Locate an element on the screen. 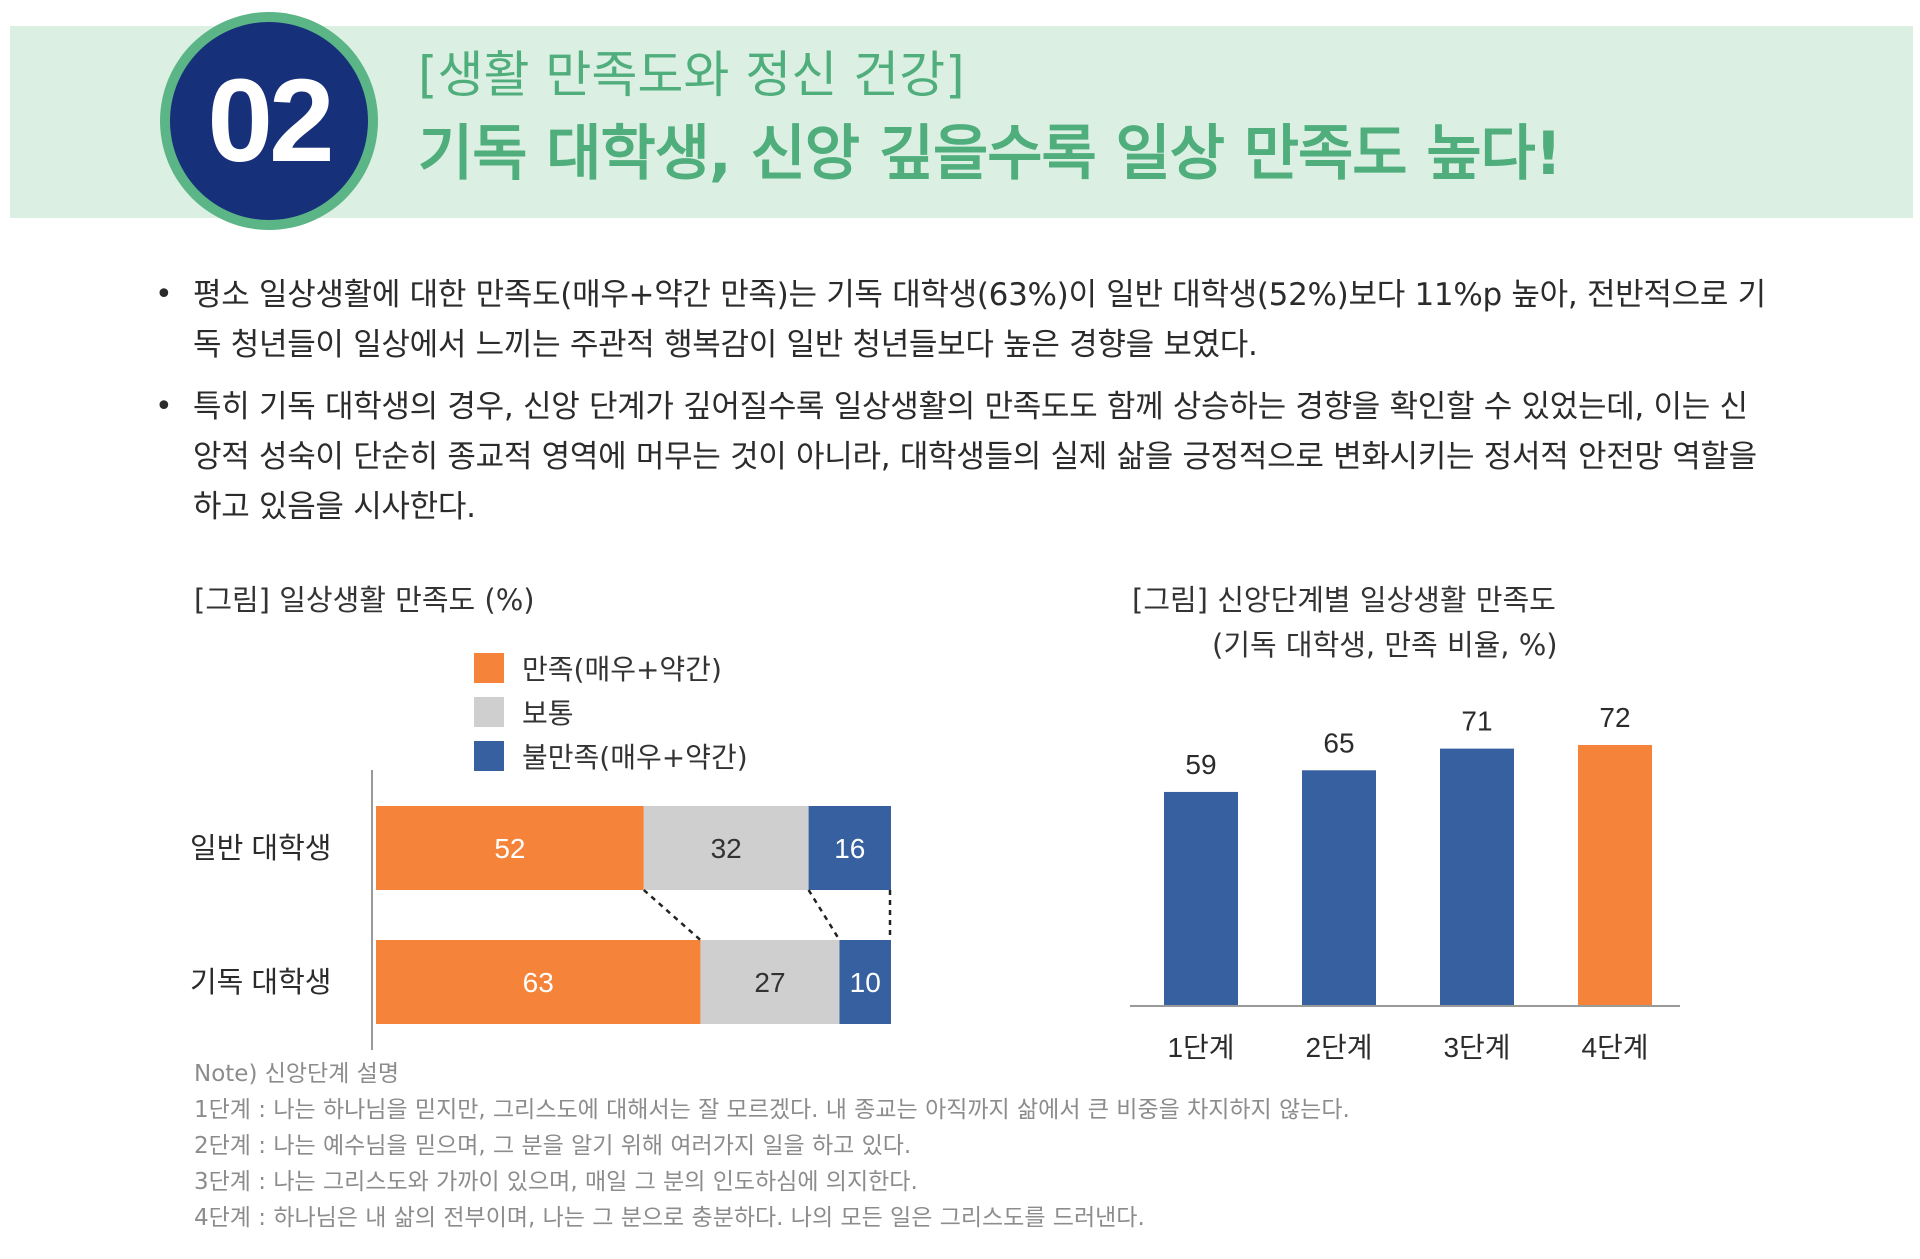 Image resolution: width=1920 pixels, height=1259 pixels. figure2-caption: [그림] 신앙단계별 일상생활 만족도 is located at coordinates (1344, 600).